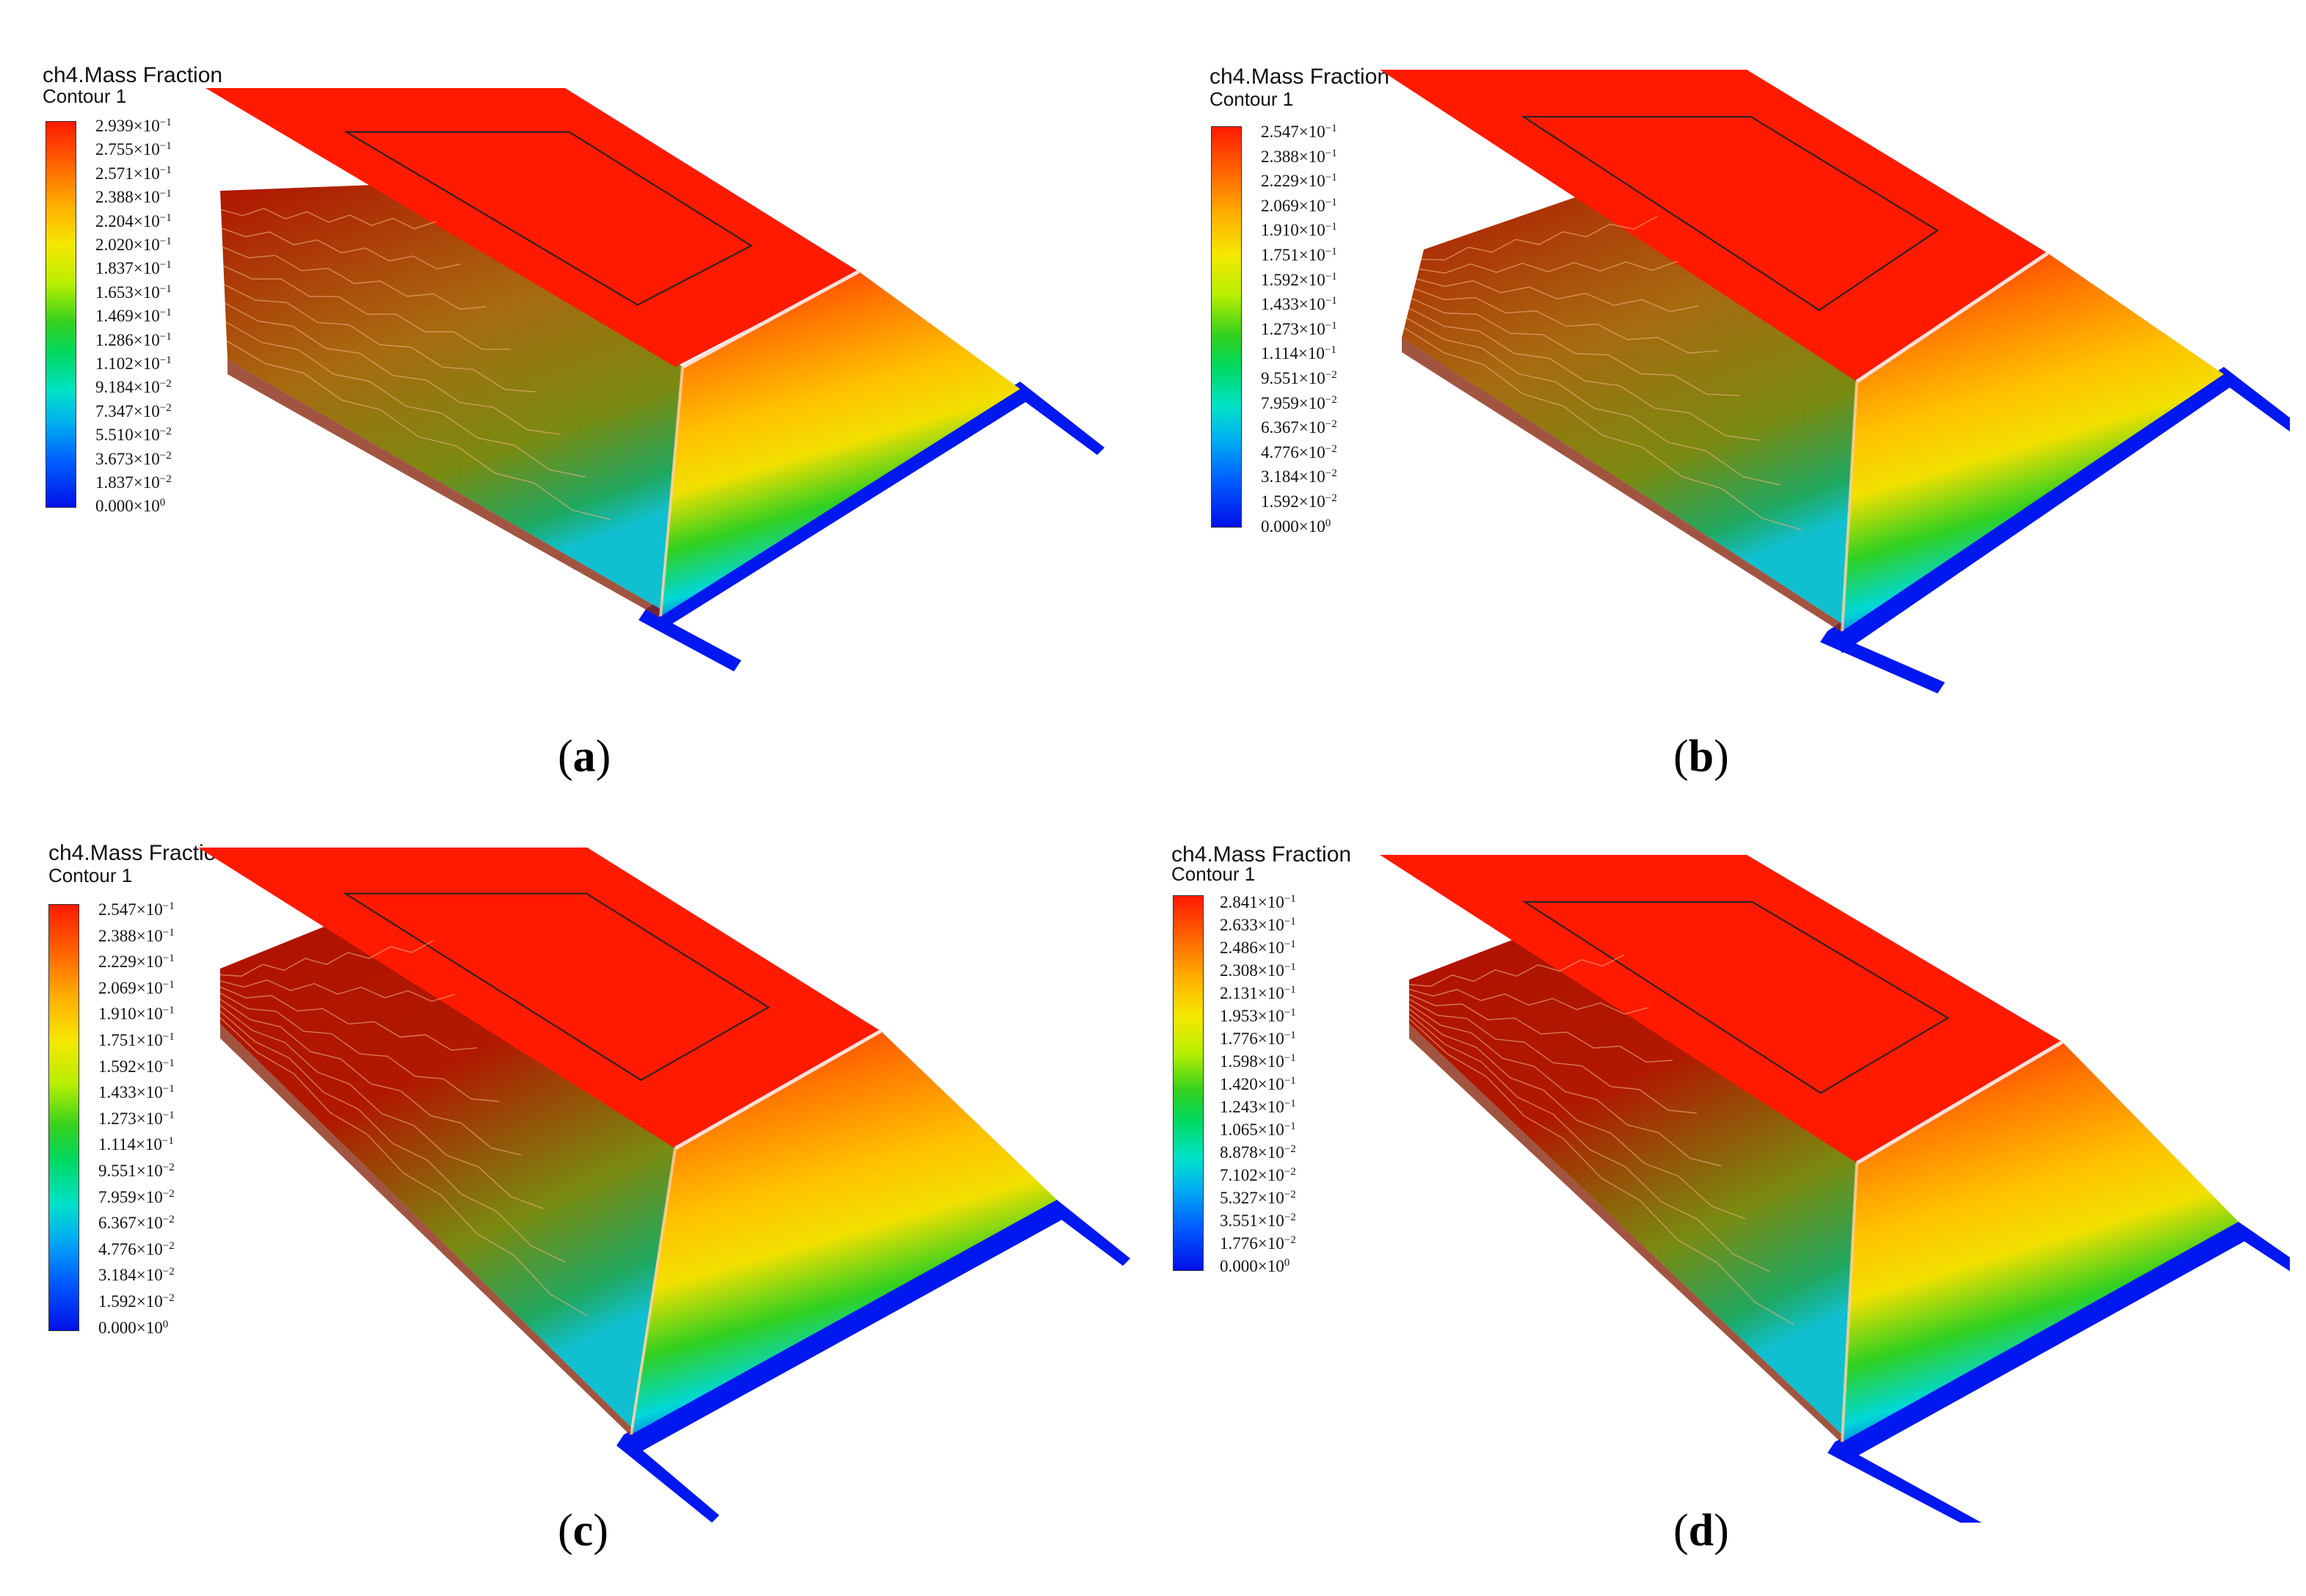 The width and height of the screenshot is (2306, 1596). What do you see at coordinates (1239, 1152) in the screenshot?
I see `tick-mantissa: 8.878` at bounding box center [1239, 1152].